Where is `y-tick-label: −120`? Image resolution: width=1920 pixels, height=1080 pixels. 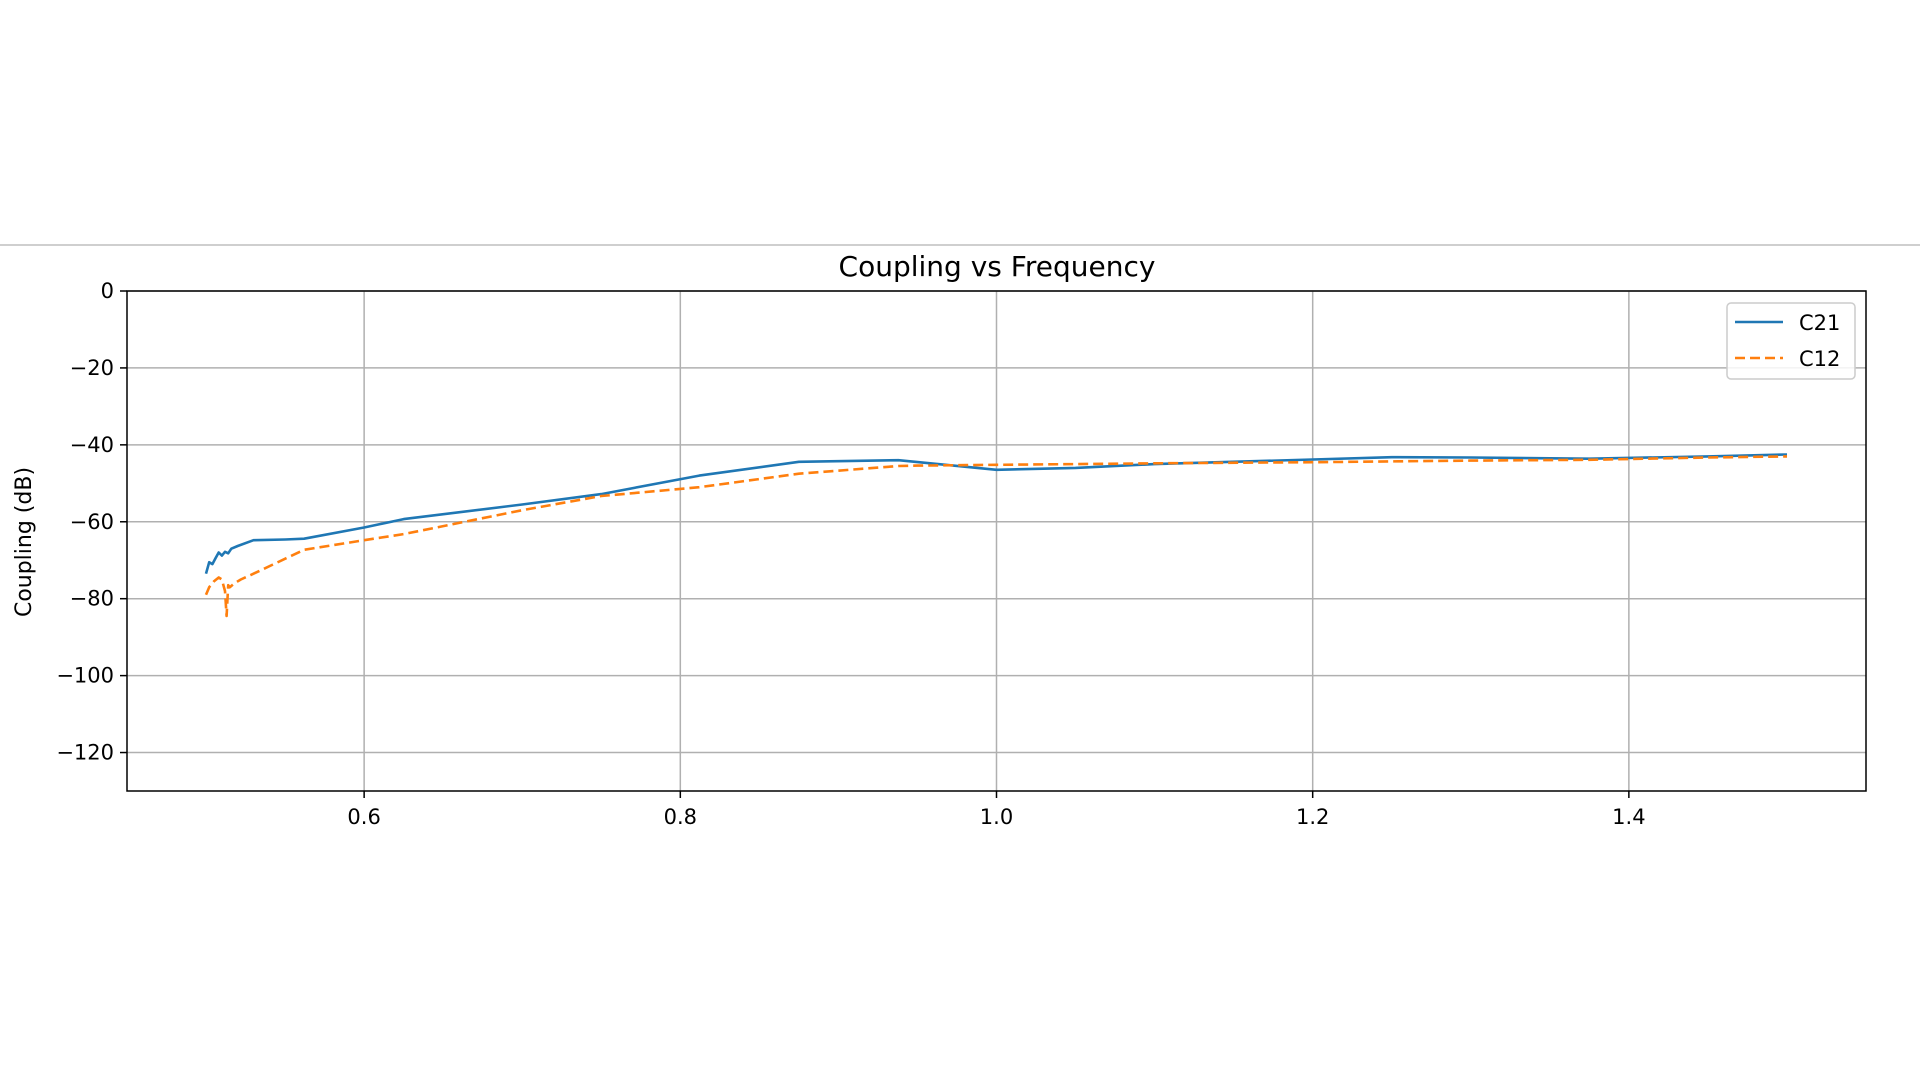 y-tick-label: −120 is located at coordinates (85, 753).